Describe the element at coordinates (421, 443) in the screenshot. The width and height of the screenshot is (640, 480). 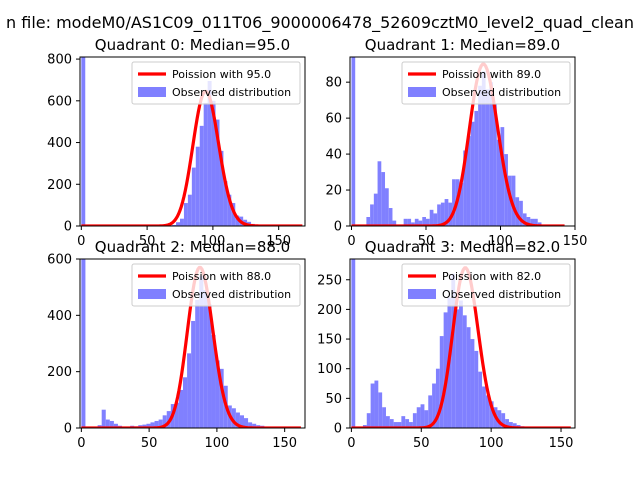
I see `x-tick-label: 50` at that location.